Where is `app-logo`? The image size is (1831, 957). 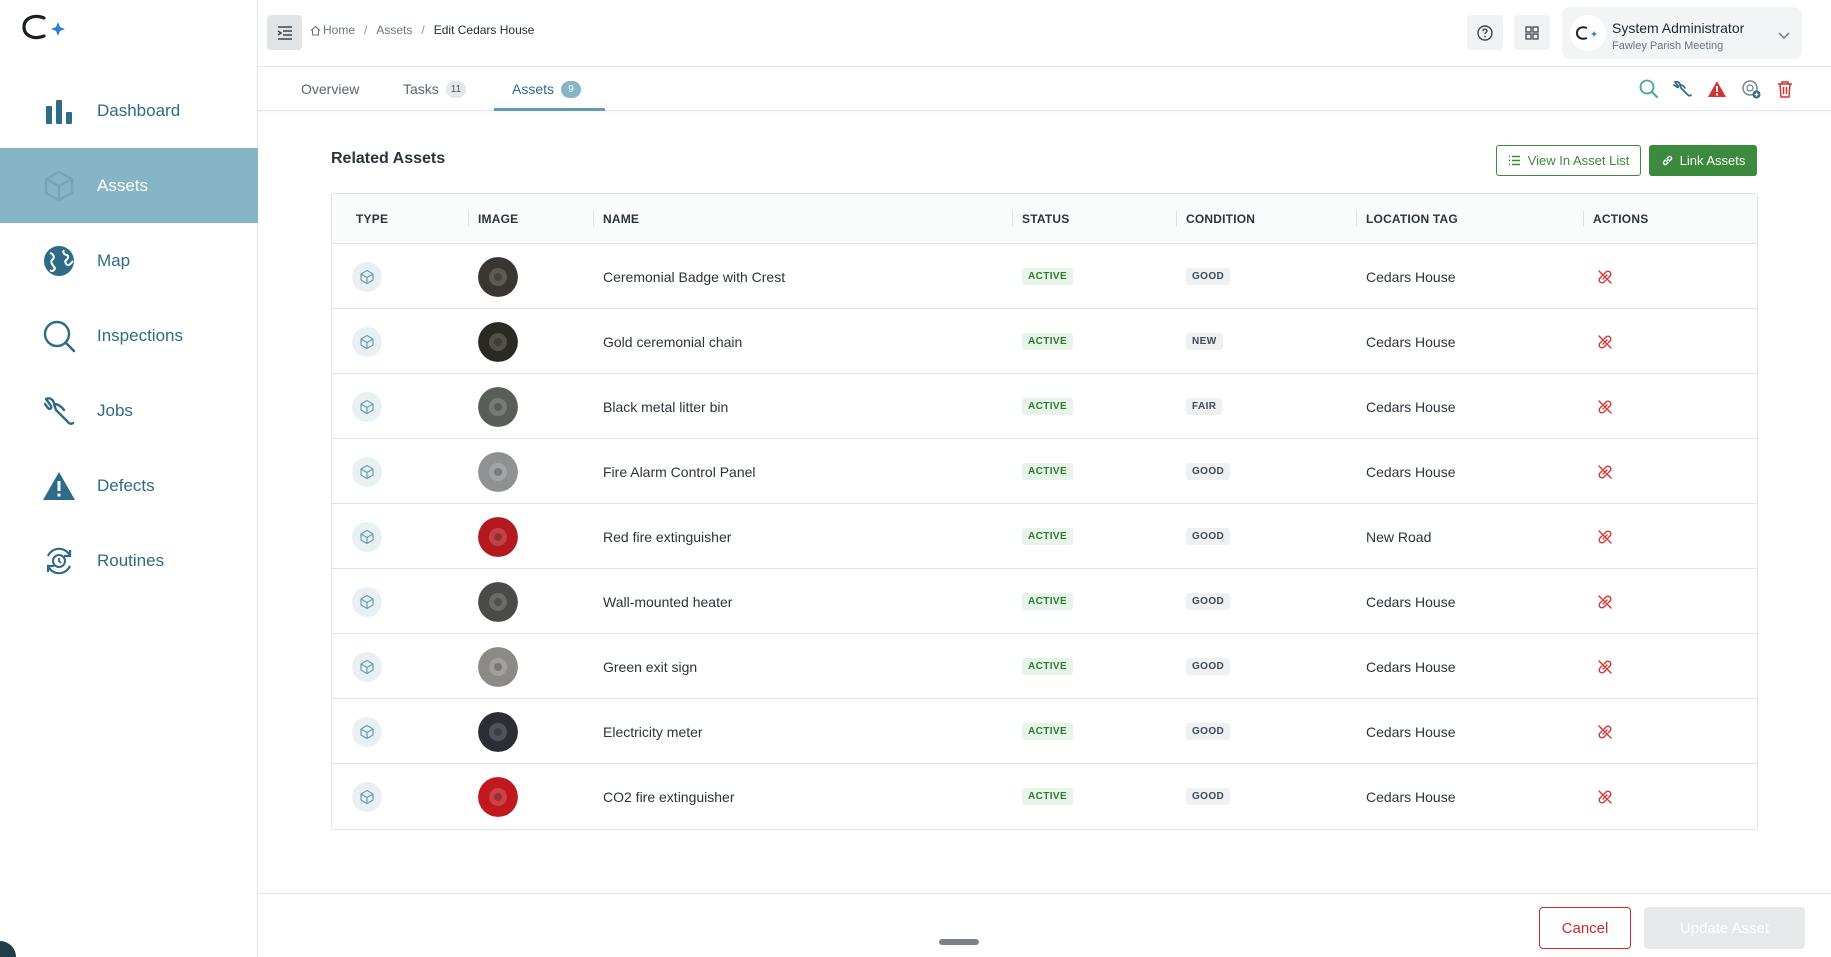 app-logo is located at coordinates (46, 27).